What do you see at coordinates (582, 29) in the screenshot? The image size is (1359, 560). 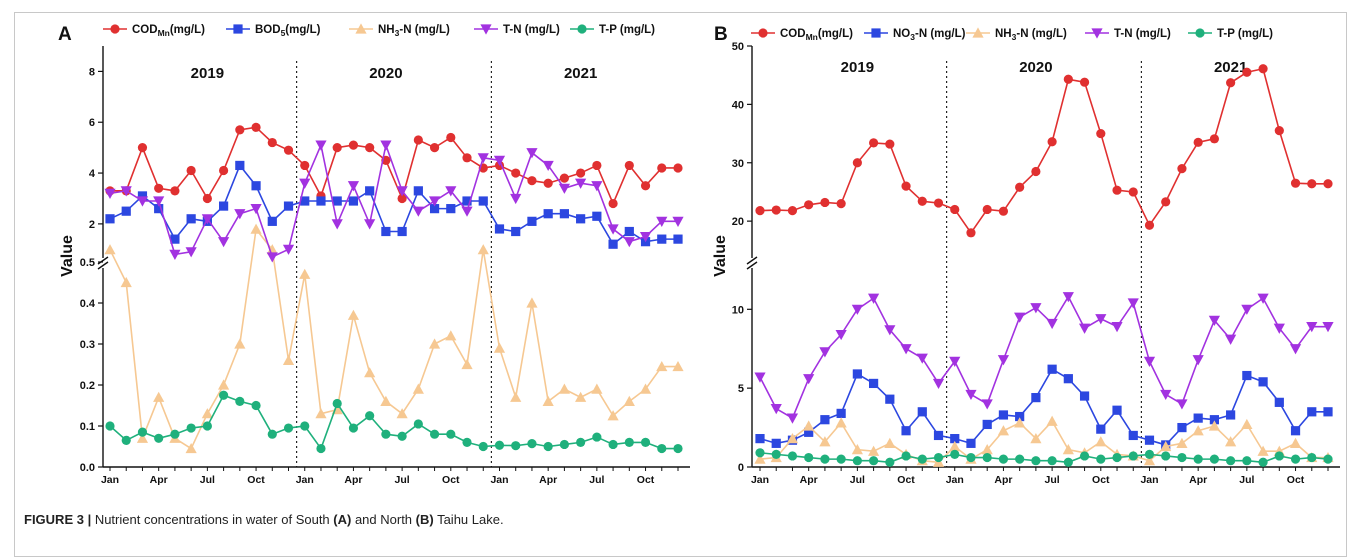 I see `legend-marker` at bounding box center [582, 29].